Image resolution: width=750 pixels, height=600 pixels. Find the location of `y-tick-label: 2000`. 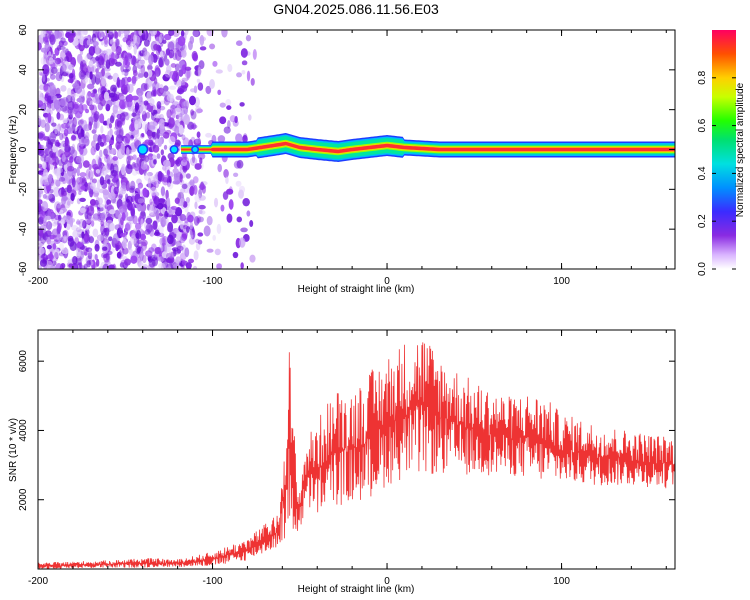

y-tick-label: 2000 is located at coordinates (23, 499).